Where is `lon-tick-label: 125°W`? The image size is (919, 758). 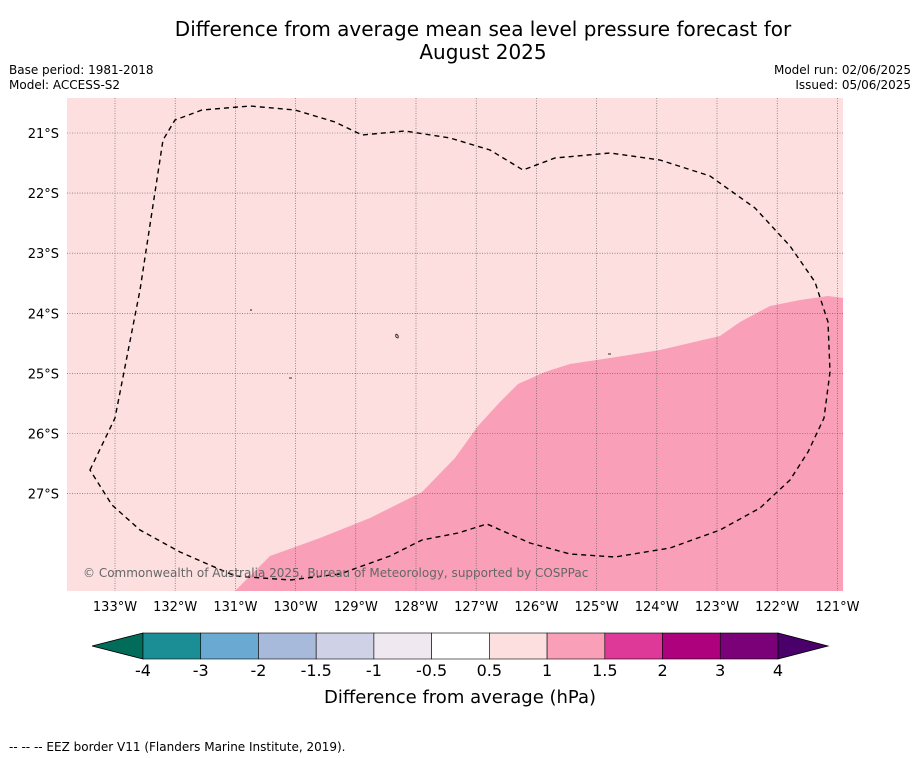 lon-tick-label: 125°W is located at coordinates (597, 607).